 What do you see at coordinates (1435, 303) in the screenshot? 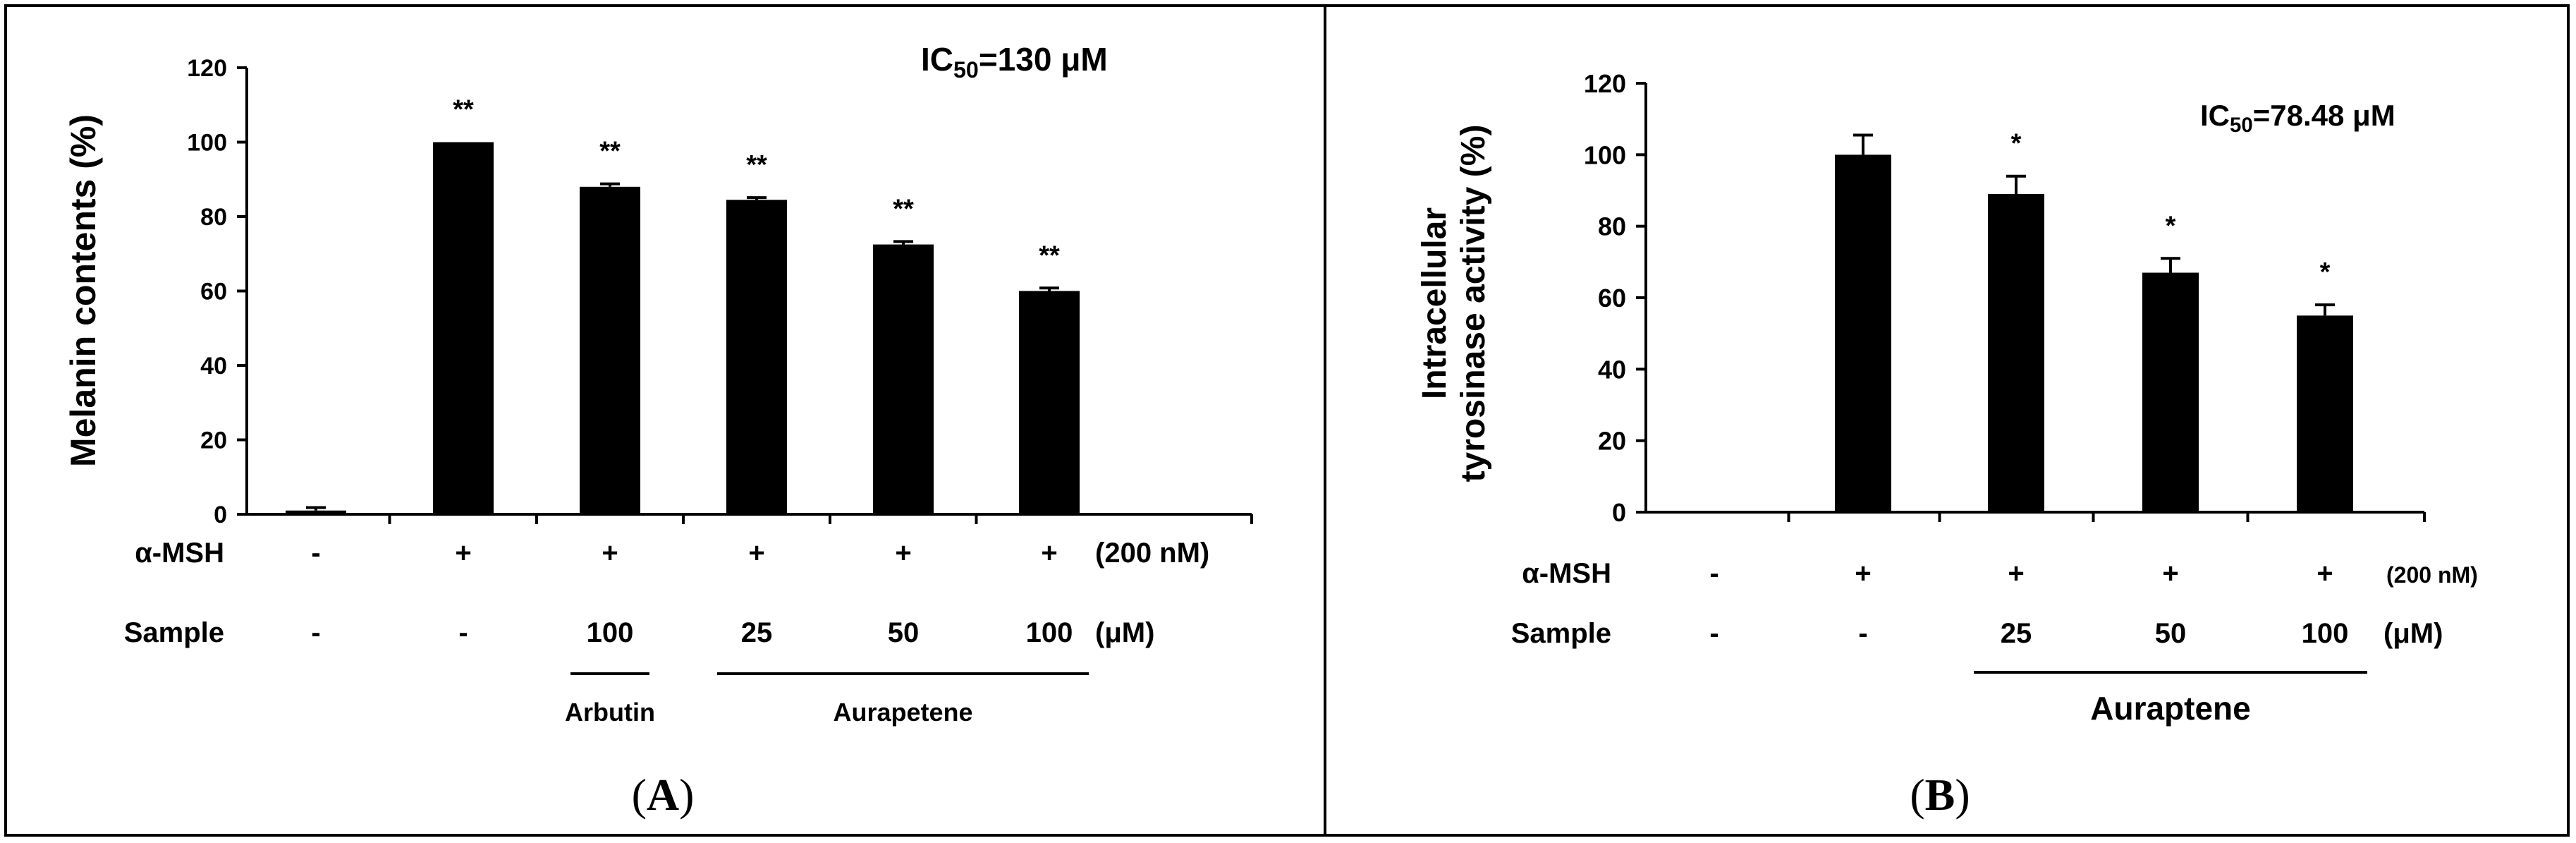
I see `y-axis-label-line1: Intracellular` at bounding box center [1435, 303].